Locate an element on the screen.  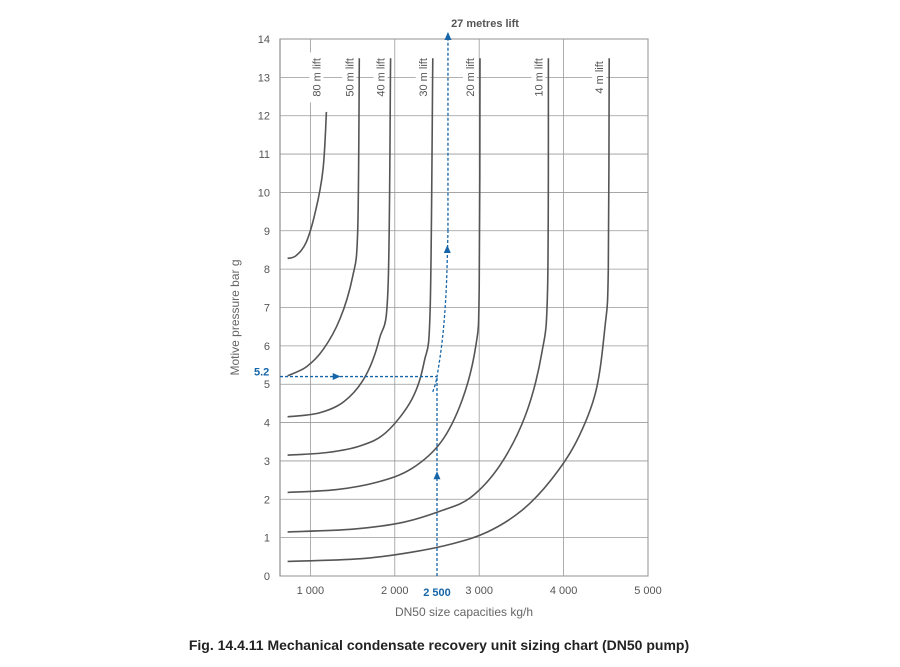
interpolated-lift-curve is located at coordinates (440, 311).